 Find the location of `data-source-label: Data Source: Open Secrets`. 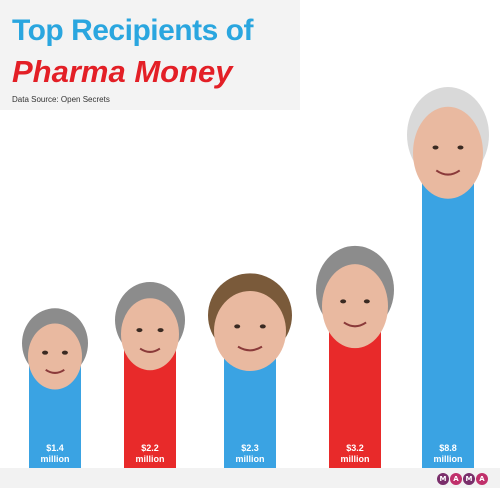

data-source-label: Data Source: Open Secrets is located at coordinates (61, 99).